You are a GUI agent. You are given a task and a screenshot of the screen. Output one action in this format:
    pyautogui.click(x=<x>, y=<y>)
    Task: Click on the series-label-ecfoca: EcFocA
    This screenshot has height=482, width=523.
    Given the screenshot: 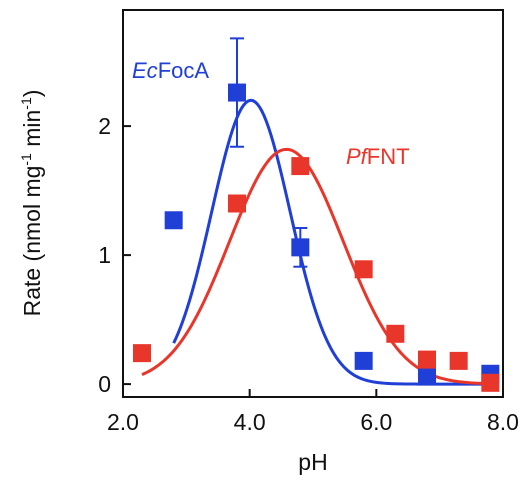 What is the action you would take?
    pyautogui.click(x=170, y=70)
    